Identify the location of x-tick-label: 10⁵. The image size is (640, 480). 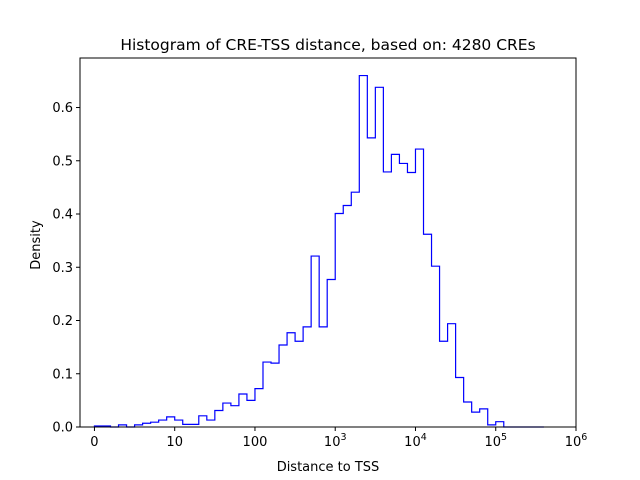
(495, 441).